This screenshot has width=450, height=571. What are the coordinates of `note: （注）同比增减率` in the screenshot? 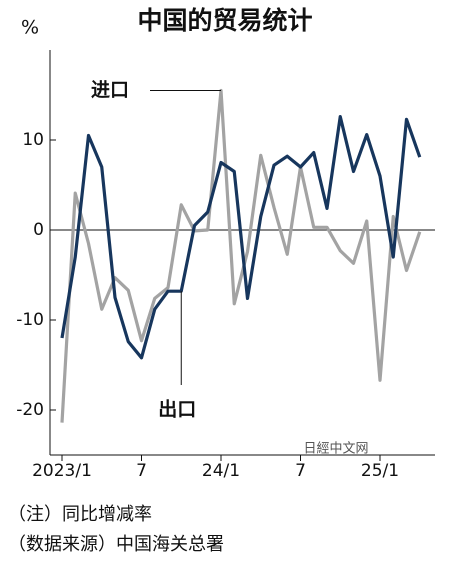 It's located at (80, 514).